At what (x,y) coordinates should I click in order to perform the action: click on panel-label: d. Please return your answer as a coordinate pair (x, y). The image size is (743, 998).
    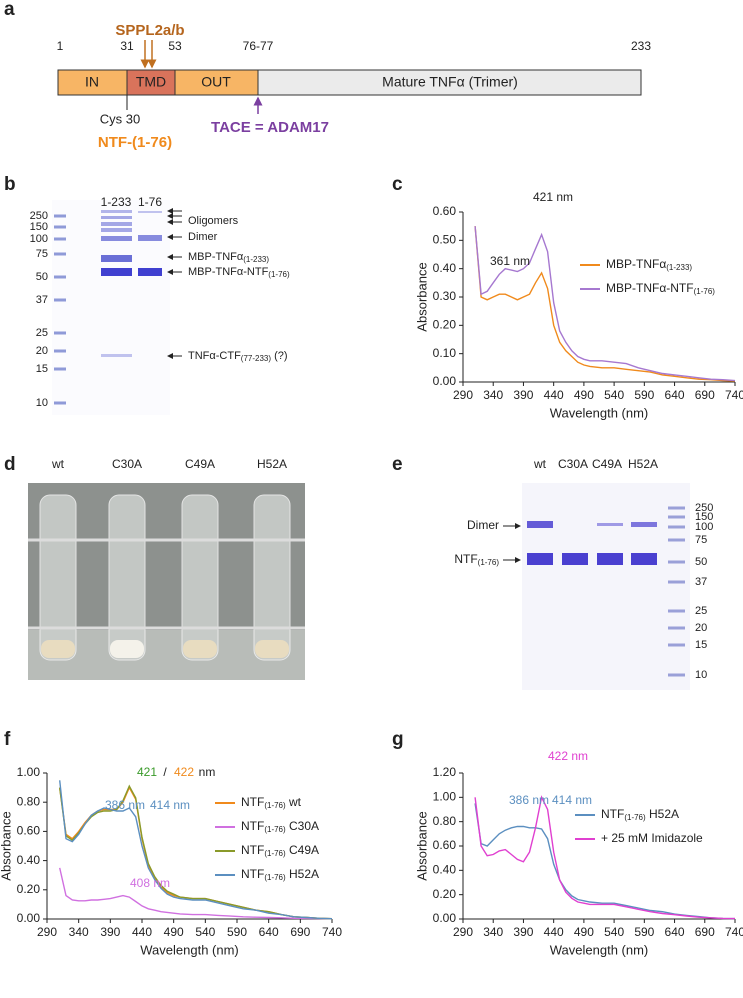
    Looking at the image, I should click on (10, 464).